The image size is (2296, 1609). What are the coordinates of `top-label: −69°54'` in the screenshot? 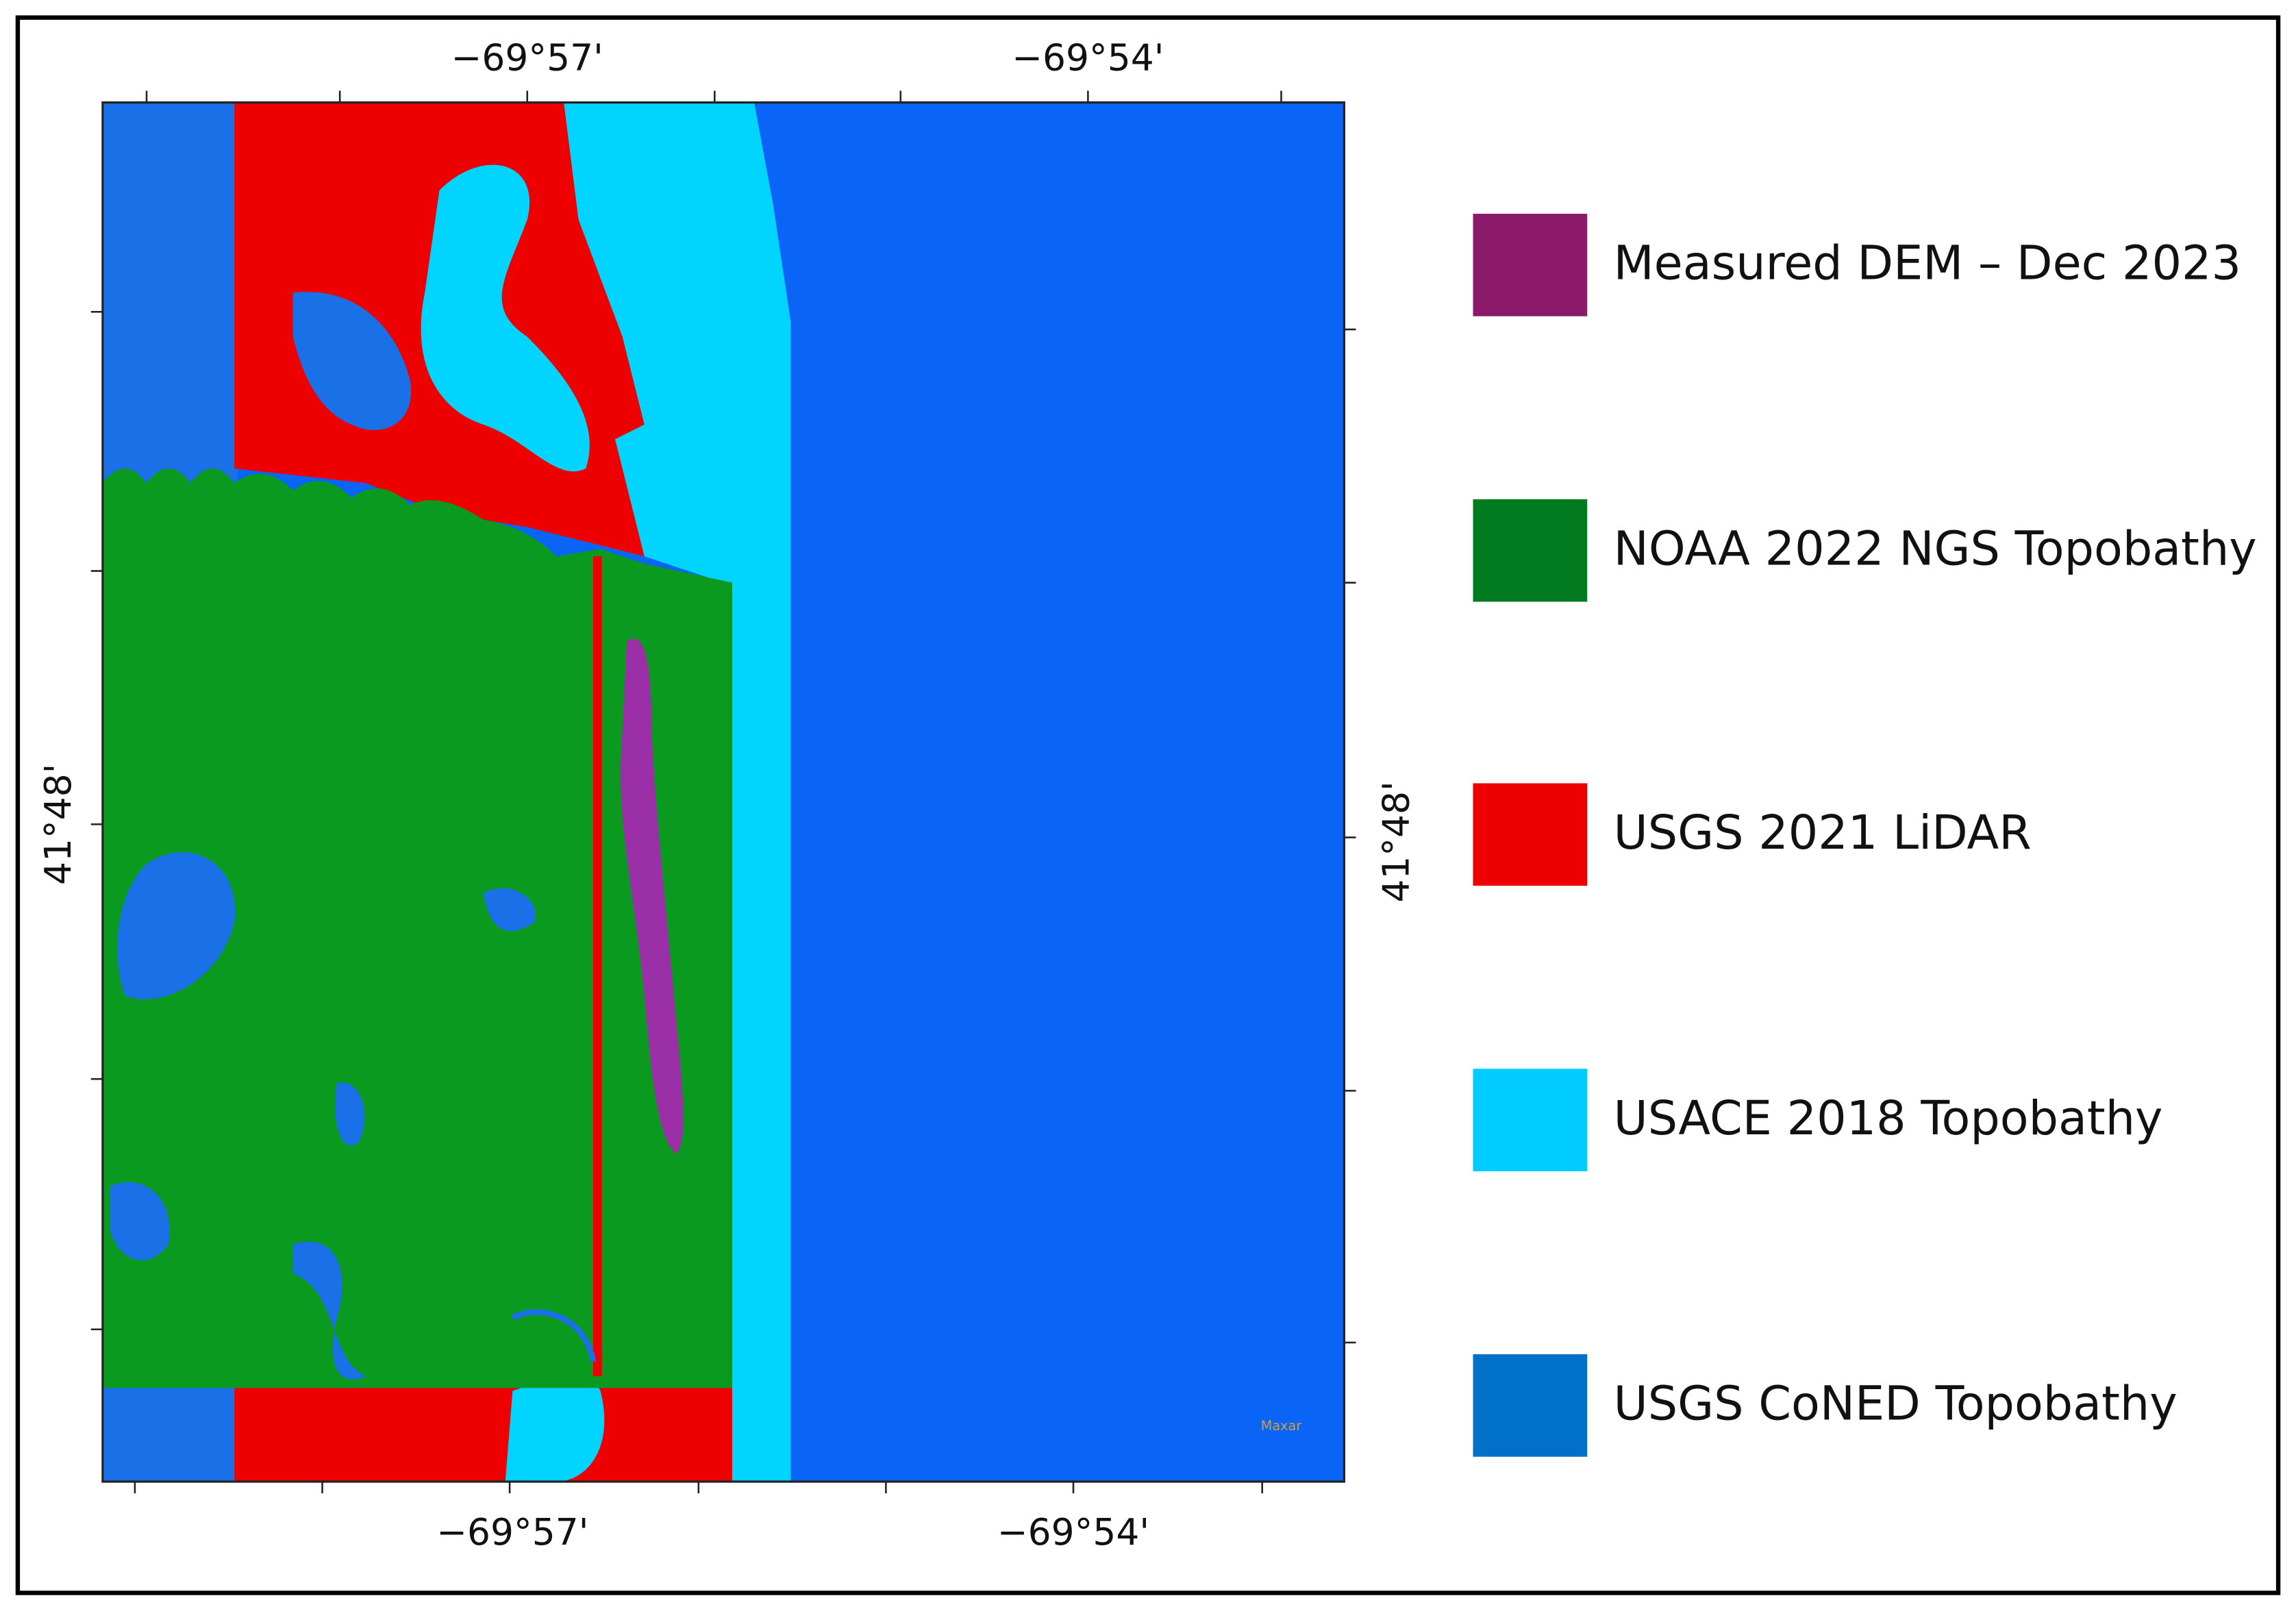 It's located at (1088, 57).